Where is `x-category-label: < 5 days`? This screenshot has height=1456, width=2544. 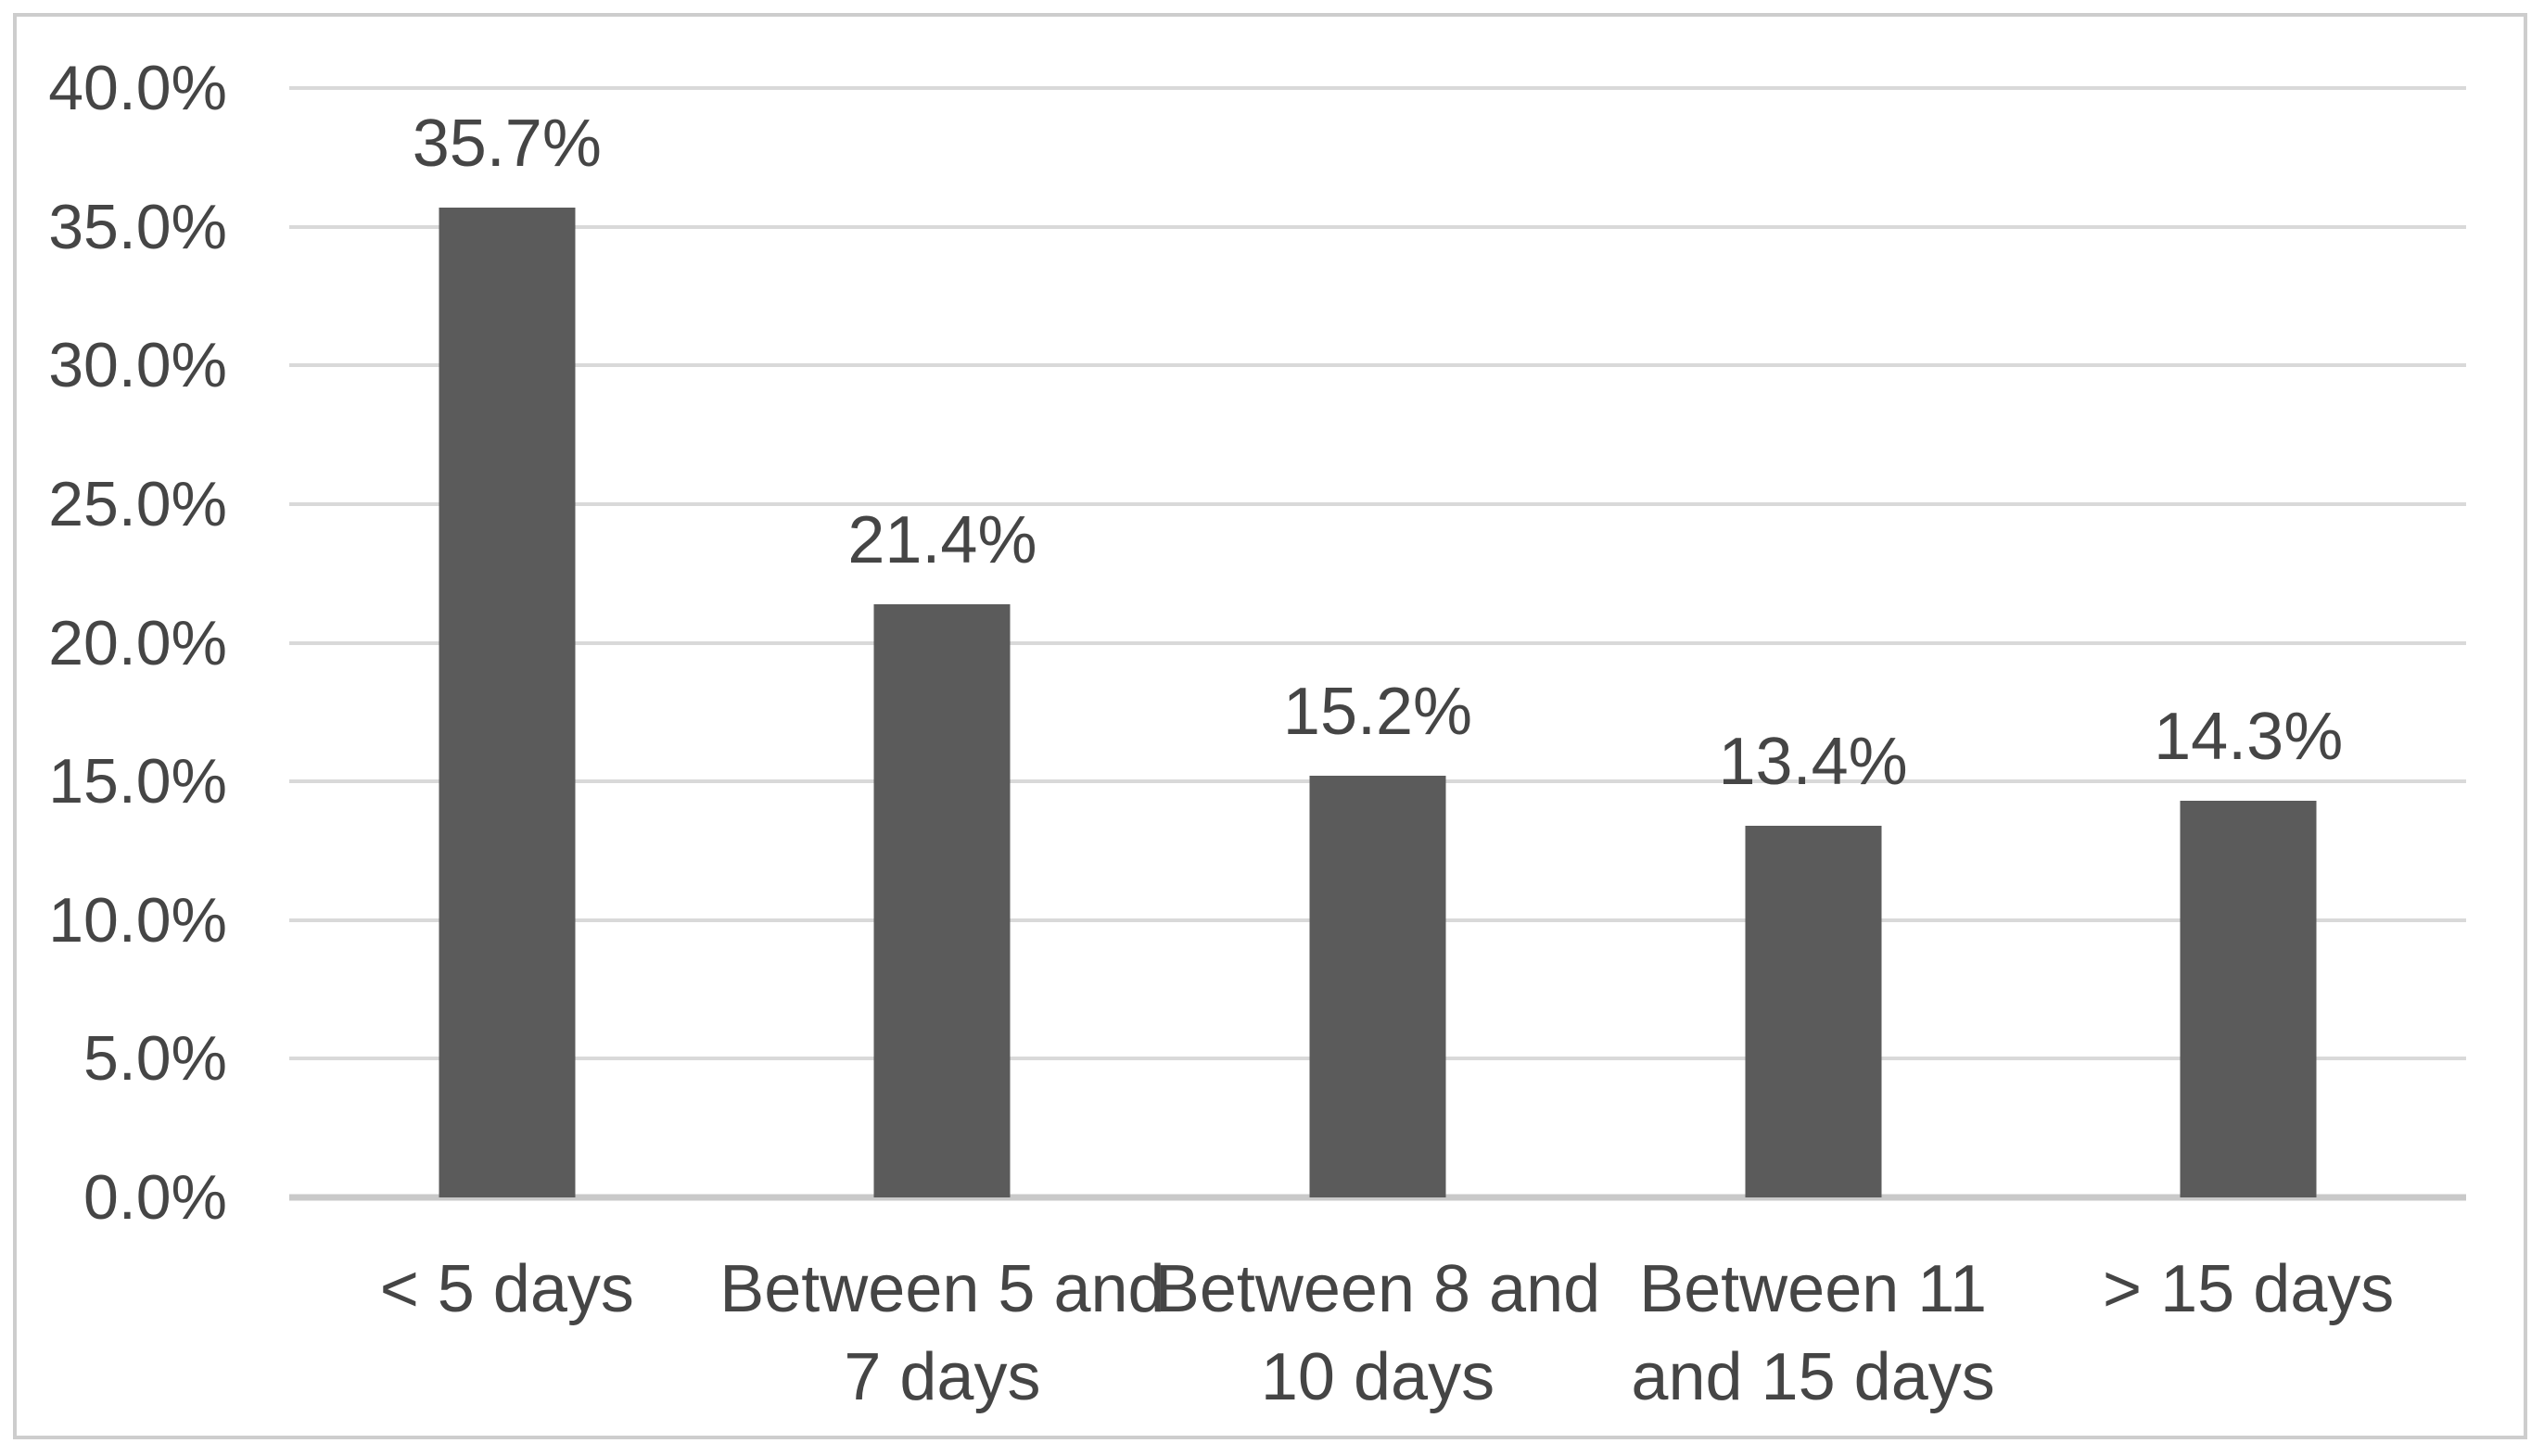 x-category-label: < 5 days is located at coordinates (507, 1289).